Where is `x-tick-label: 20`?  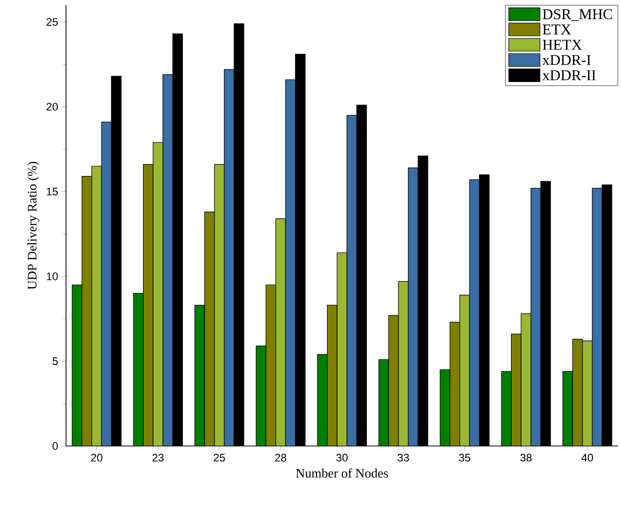 x-tick-label: 20 is located at coordinates (96, 458).